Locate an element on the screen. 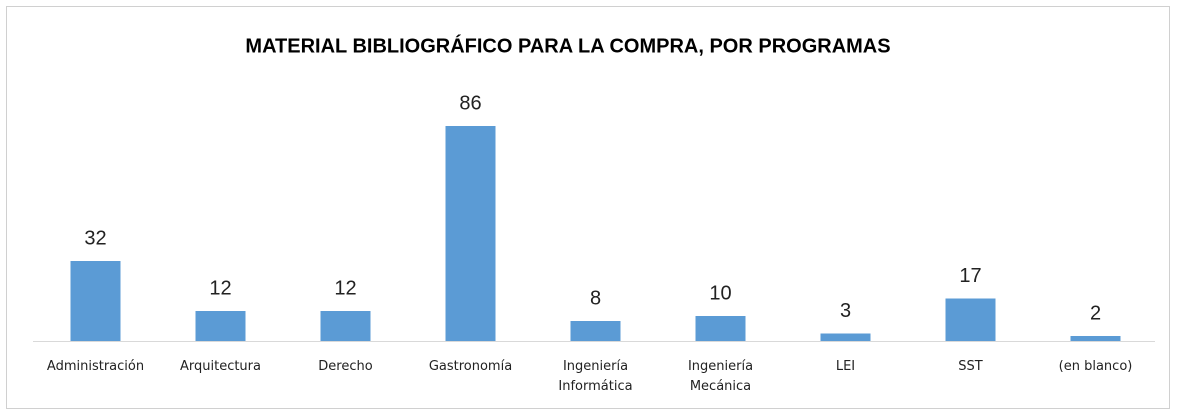 The height and width of the screenshot is (413, 1177). x-tick-label: Arquitectura is located at coordinates (220, 366).